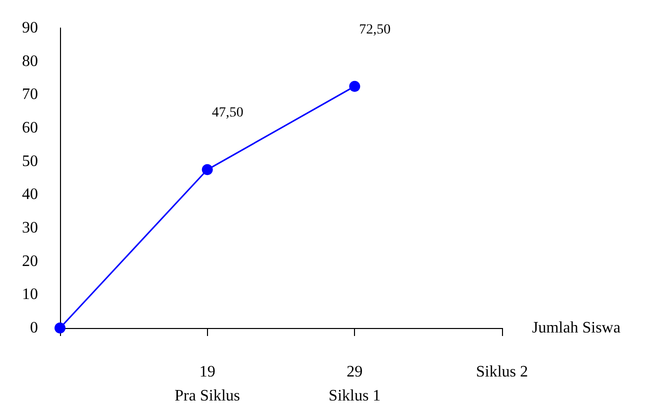 The image size is (660, 417). What do you see at coordinates (30, 195) in the screenshot?
I see `y-tick-label: 40` at bounding box center [30, 195].